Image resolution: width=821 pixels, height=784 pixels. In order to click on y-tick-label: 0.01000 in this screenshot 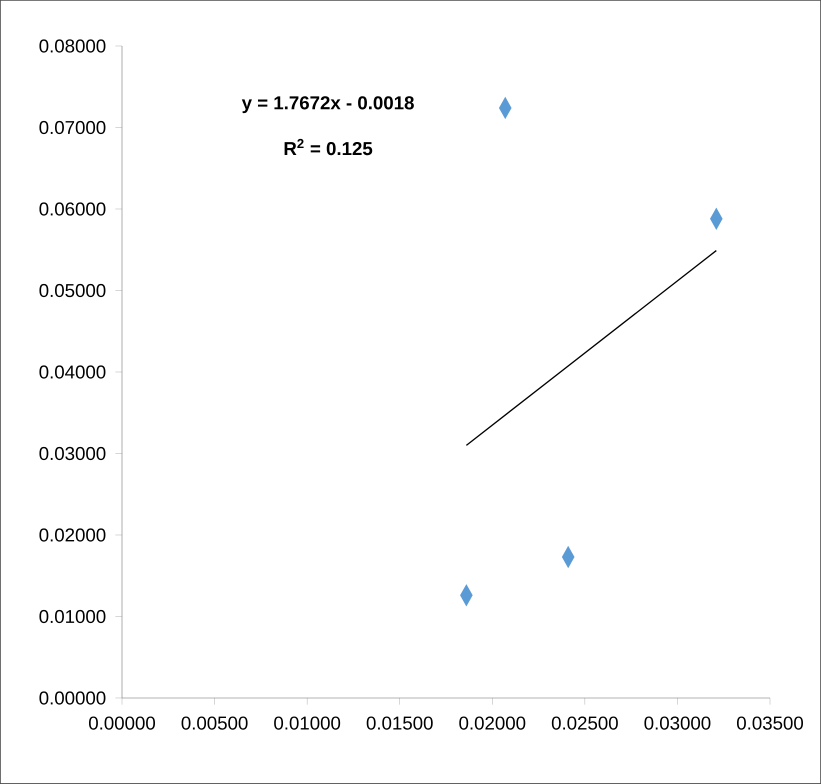, I will do `click(72, 617)`.